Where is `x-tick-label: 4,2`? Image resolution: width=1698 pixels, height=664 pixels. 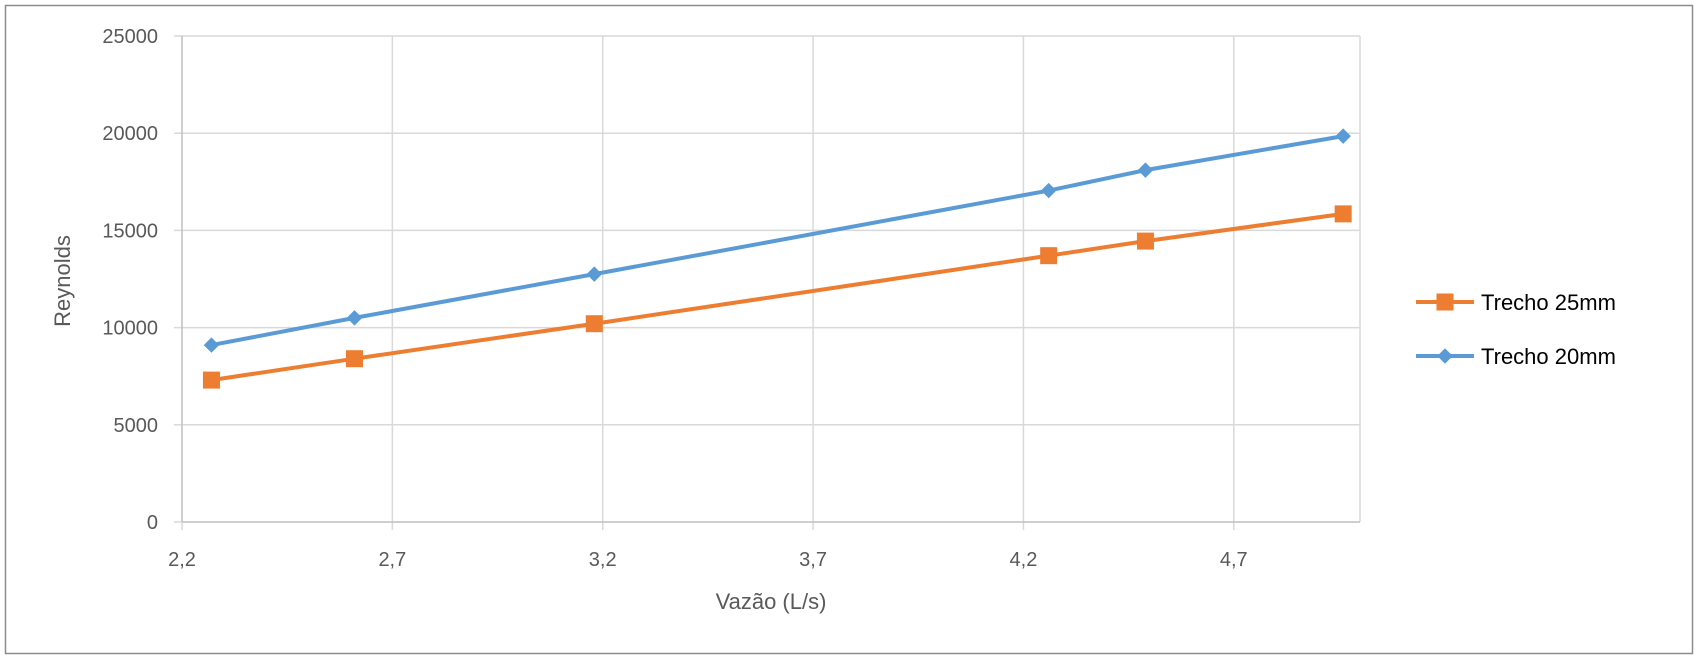 x-tick-label: 4,2 is located at coordinates (1024, 560).